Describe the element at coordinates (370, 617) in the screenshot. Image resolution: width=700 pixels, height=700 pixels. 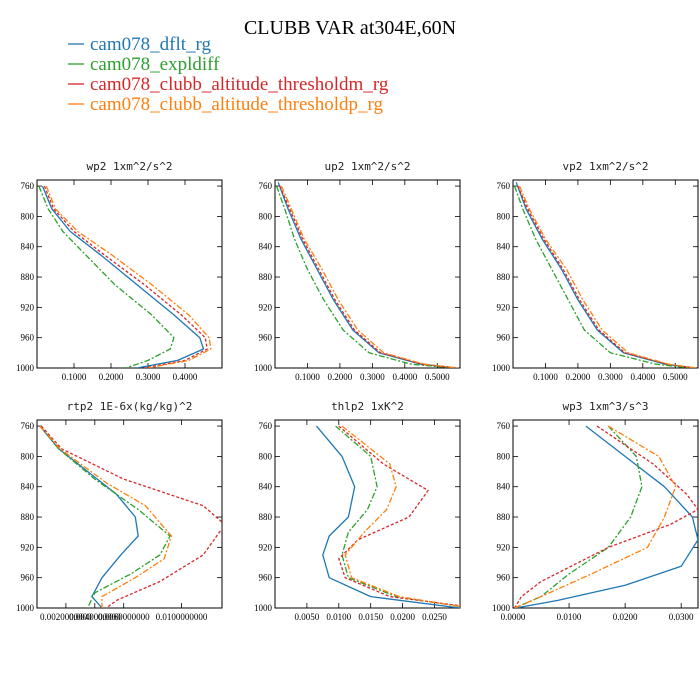
I see `x-tick-label: 0.0150` at that location.